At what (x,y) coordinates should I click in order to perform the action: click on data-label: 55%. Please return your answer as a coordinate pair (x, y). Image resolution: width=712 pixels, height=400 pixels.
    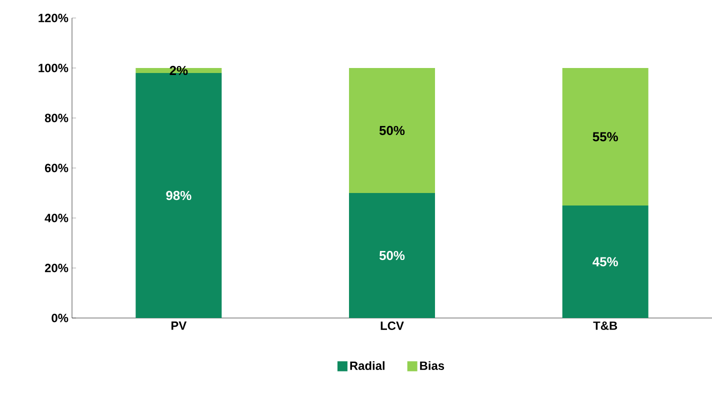
    Looking at the image, I should click on (605, 137).